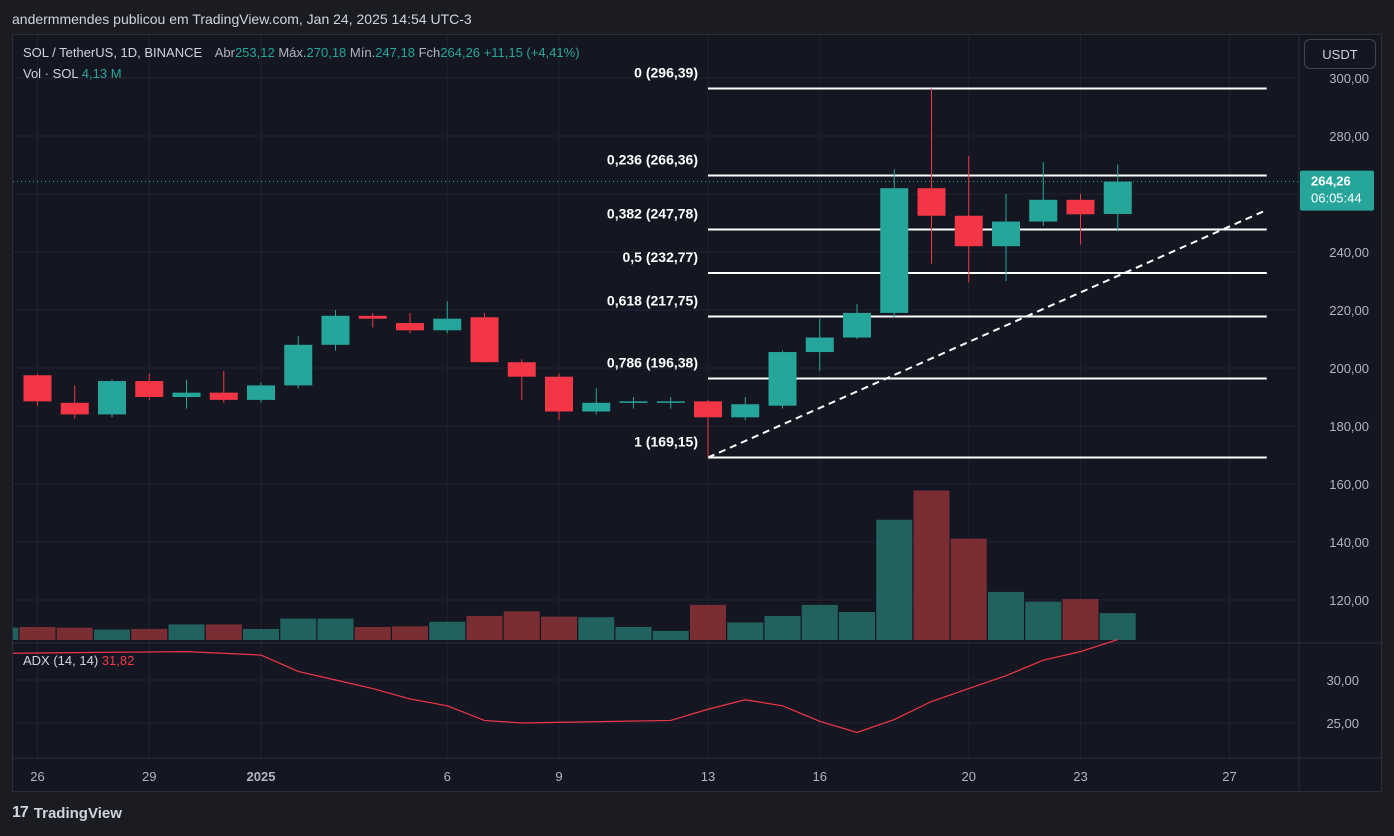 The height and width of the screenshot is (836, 1394). What do you see at coordinates (1349, 426) in the screenshot?
I see `price-tick-label: 180,00` at bounding box center [1349, 426].